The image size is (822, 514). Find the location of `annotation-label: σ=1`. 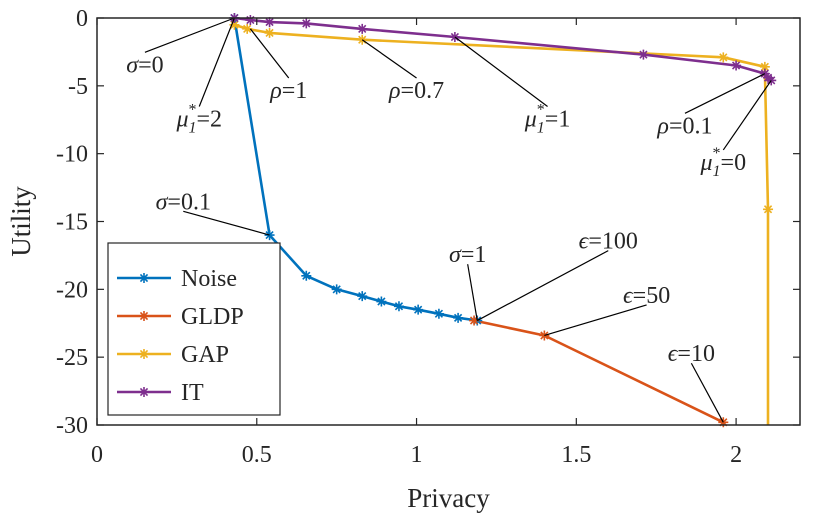

annotation-label: σ=1 is located at coordinates (467, 255).